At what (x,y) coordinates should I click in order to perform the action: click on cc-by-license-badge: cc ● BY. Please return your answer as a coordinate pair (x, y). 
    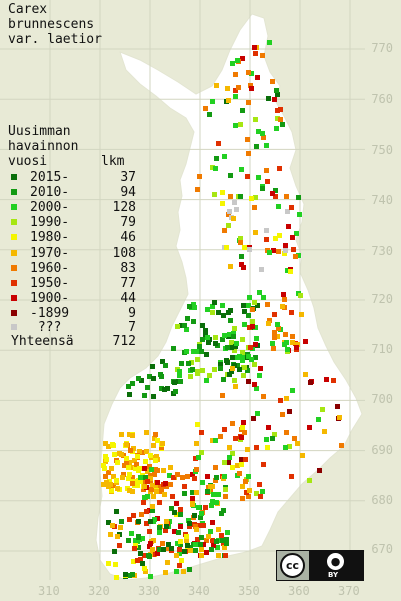
    Looking at the image, I should click on (320, 565).